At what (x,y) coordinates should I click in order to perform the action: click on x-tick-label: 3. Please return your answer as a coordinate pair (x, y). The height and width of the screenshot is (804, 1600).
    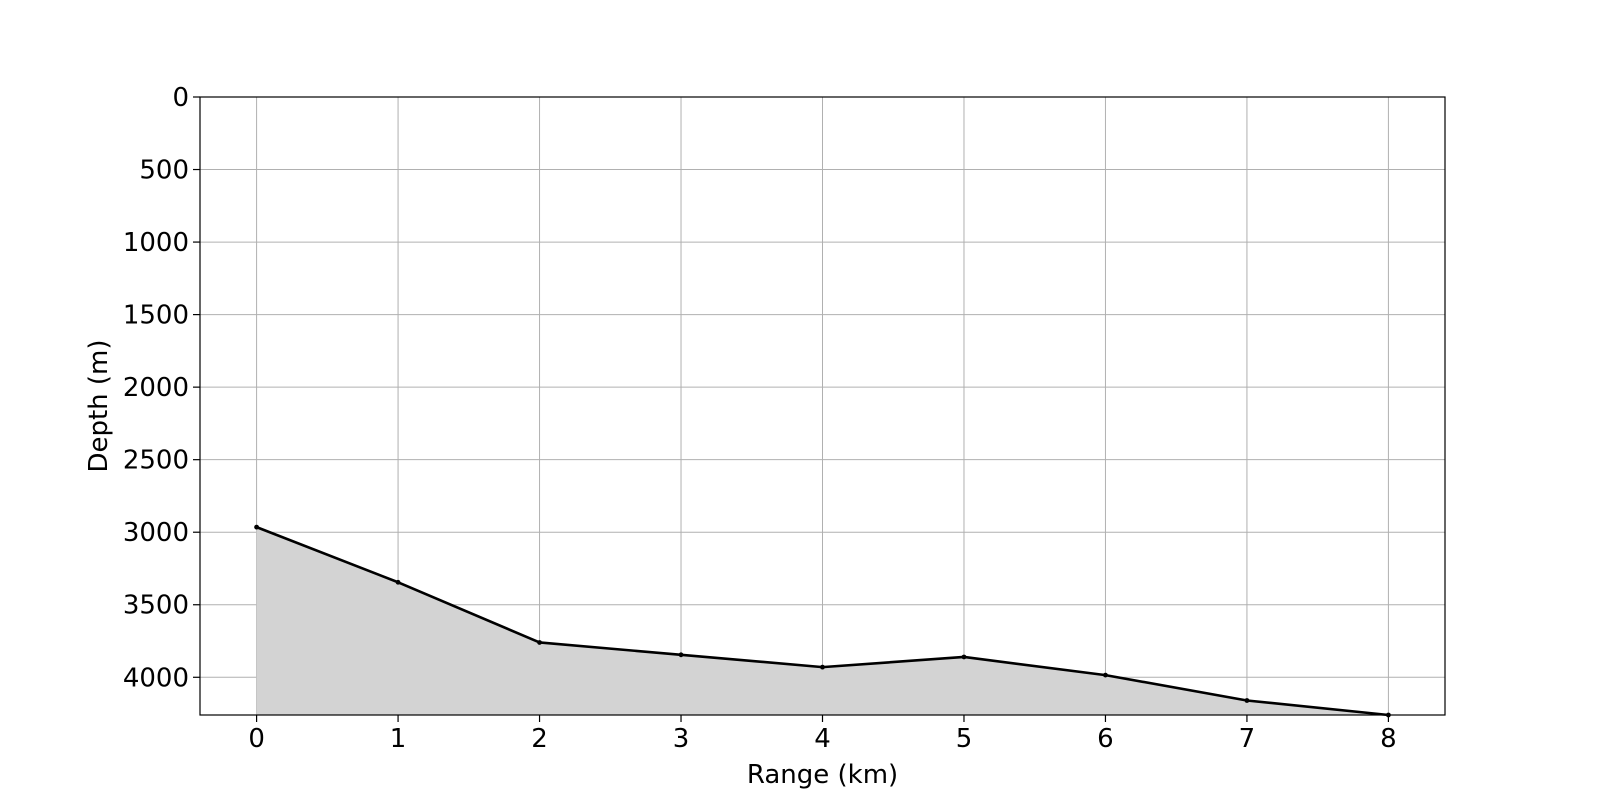
    Looking at the image, I should click on (681, 739).